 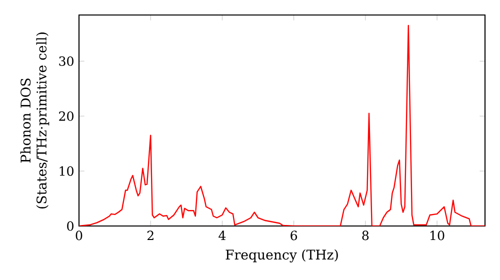 What do you see at coordinates (67, 171) in the screenshot?
I see `y-tick-label: 10` at bounding box center [67, 171].